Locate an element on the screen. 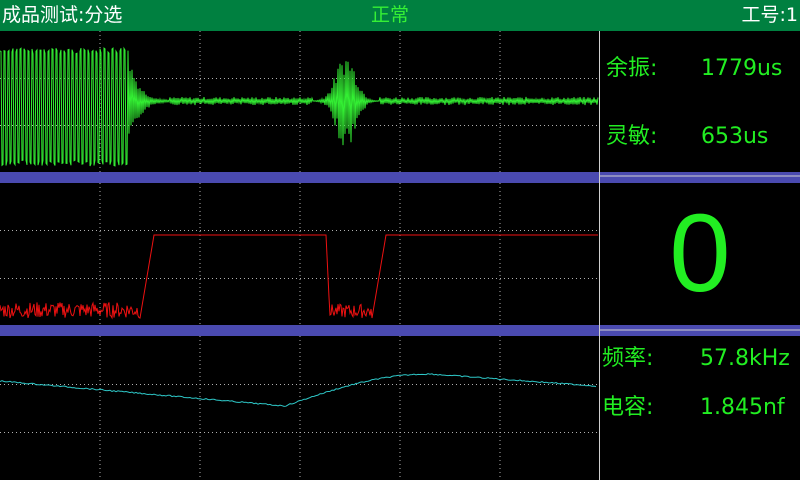 The width and height of the screenshot is (800, 480). pass-count: 0 is located at coordinates (700, 253).